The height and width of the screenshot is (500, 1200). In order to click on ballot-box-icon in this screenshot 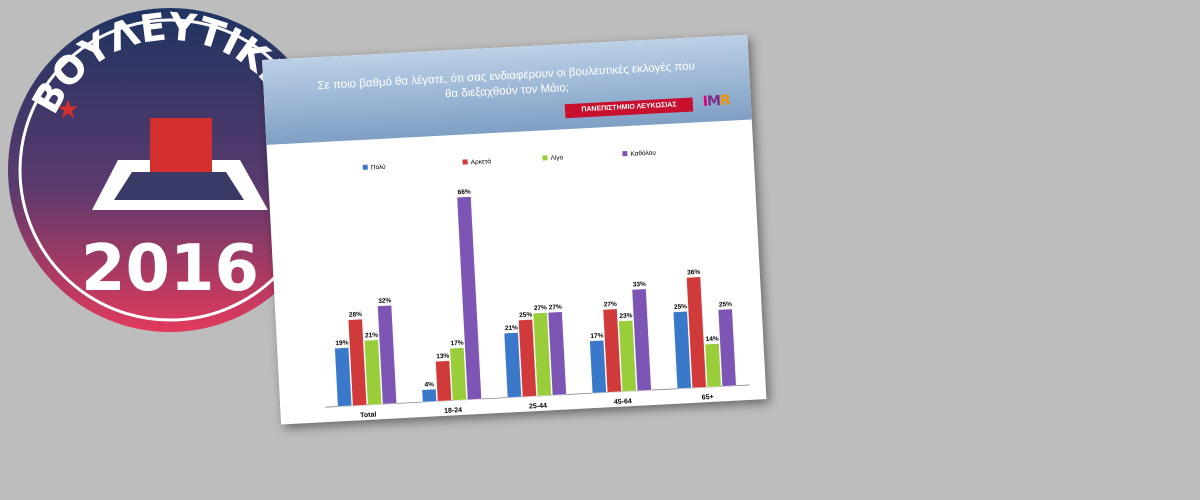, I will do `click(180, 164)`.